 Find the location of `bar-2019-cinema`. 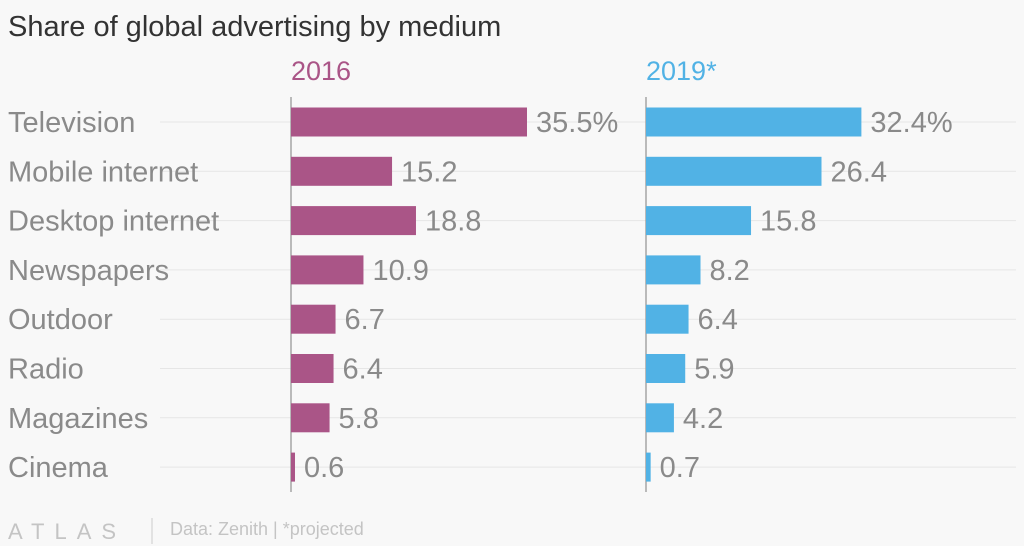

bar-2019-cinema is located at coordinates (648, 467).